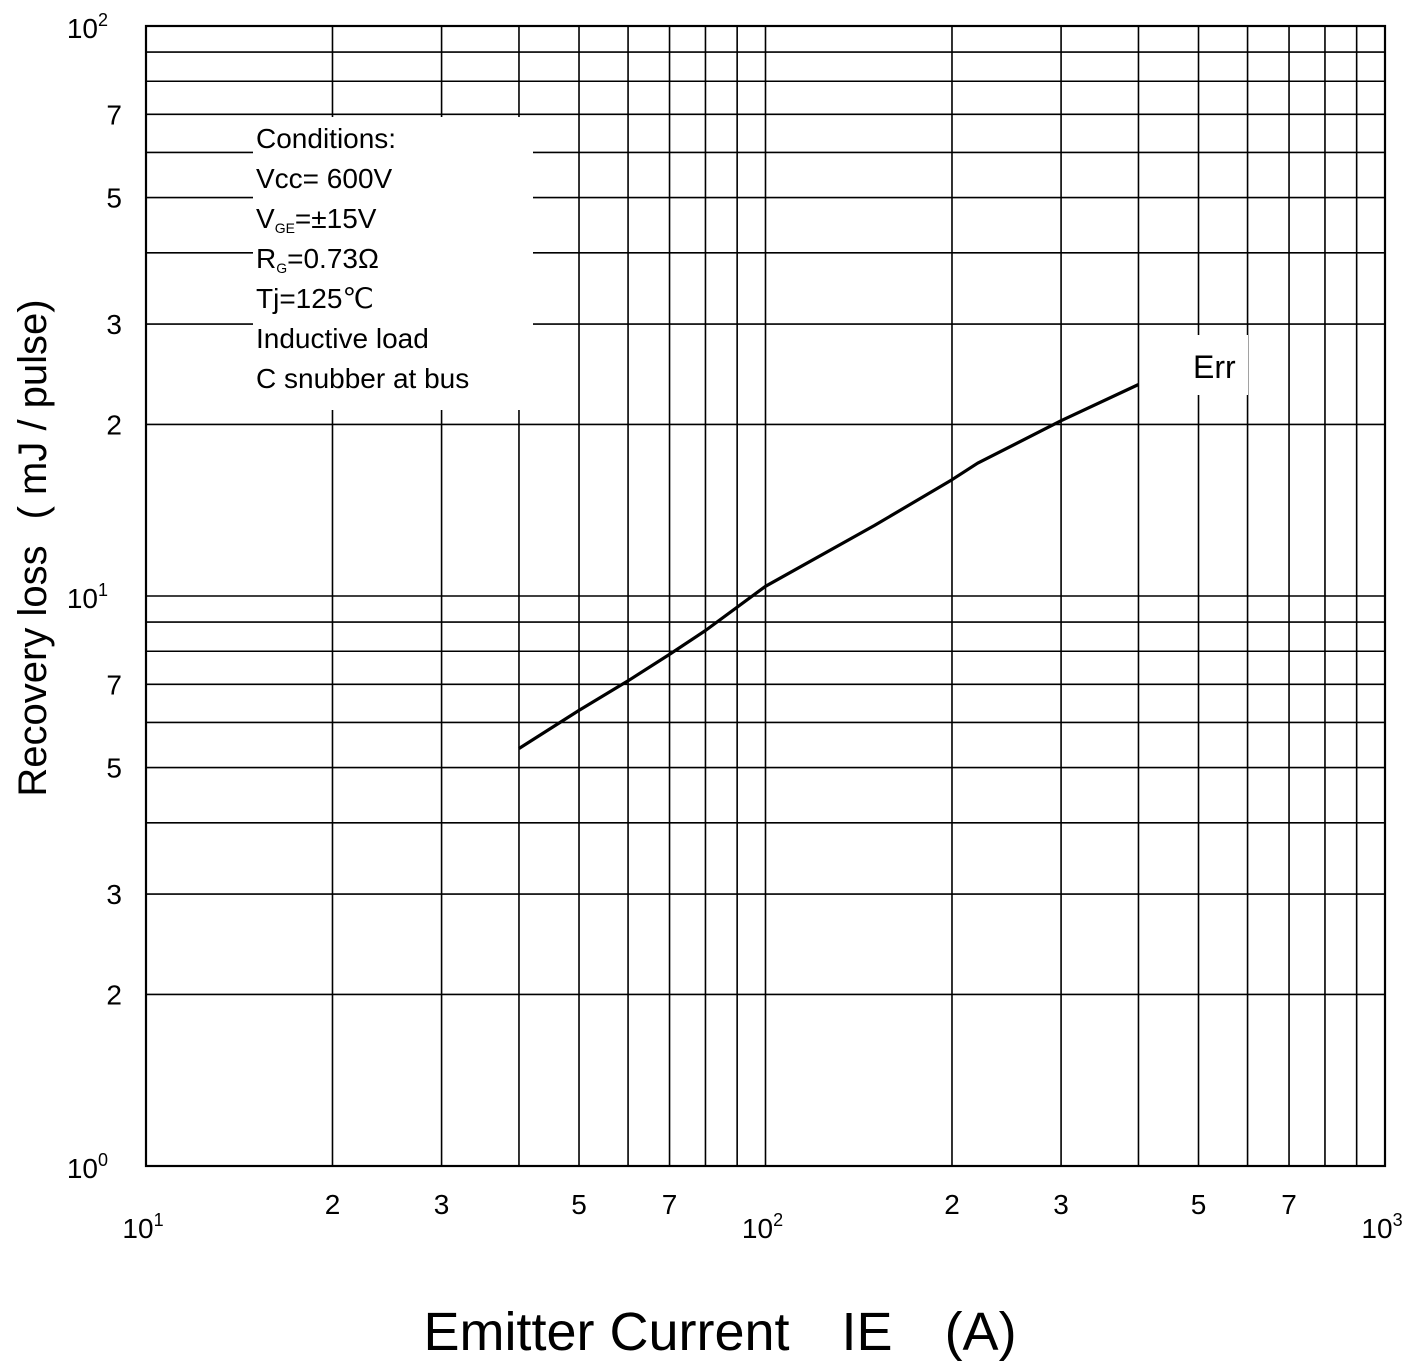 Image resolution: width=1417 pixels, height=1367 pixels. What do you see at coordinates (1214, 367) in the screenshot?
I see `series-label-err: Err` at bounding box center [1214, 367].